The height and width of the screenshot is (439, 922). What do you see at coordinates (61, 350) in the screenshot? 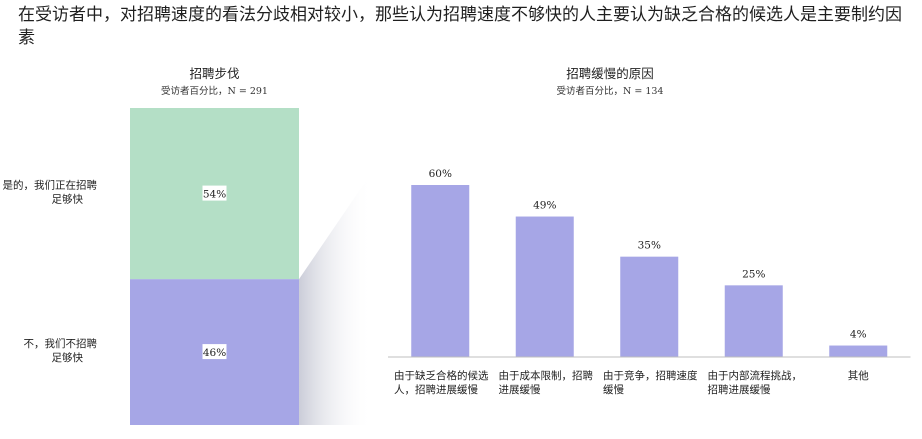
I see `pace-category-label-2: 不，我们不招聘足够快` at bounding box center [61, 350].